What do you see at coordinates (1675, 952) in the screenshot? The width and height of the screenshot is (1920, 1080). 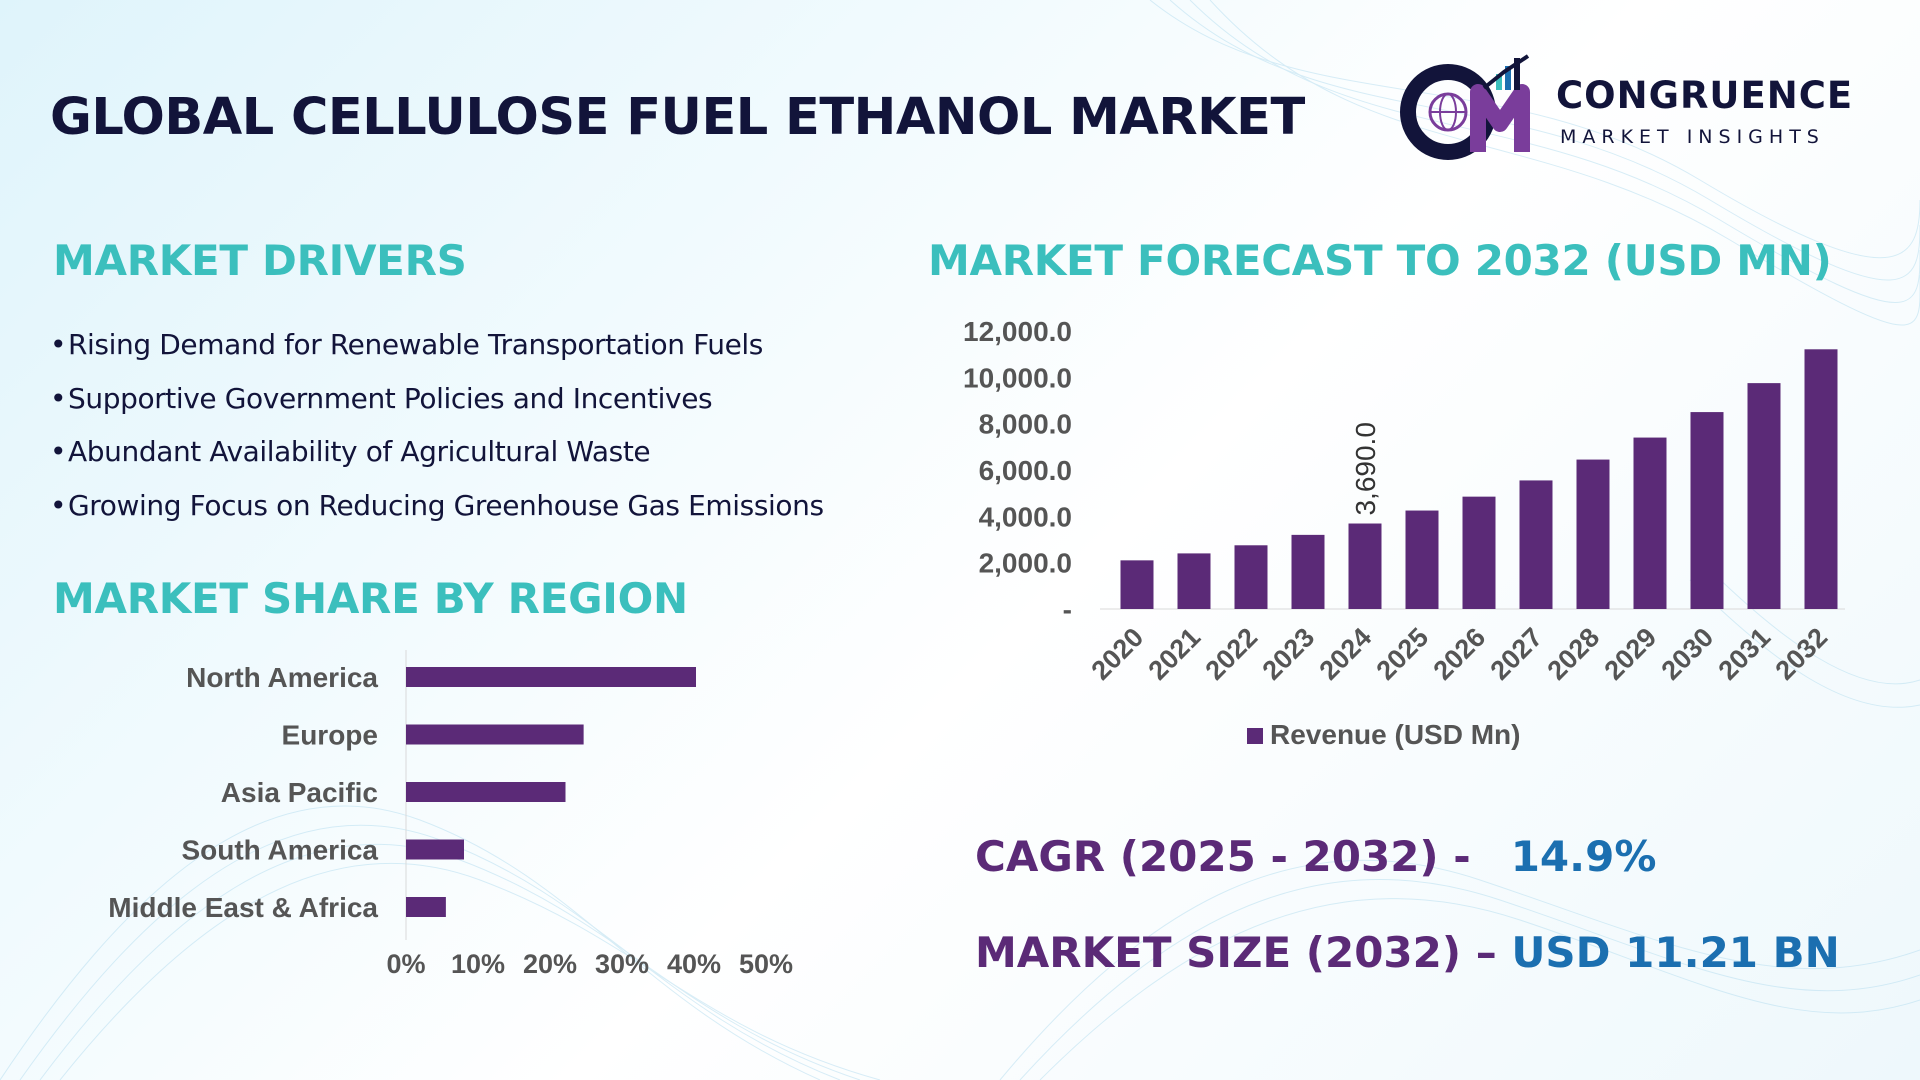 I see `market-size-value: USD 11.21 BN` at bounding box center [1675, 952].